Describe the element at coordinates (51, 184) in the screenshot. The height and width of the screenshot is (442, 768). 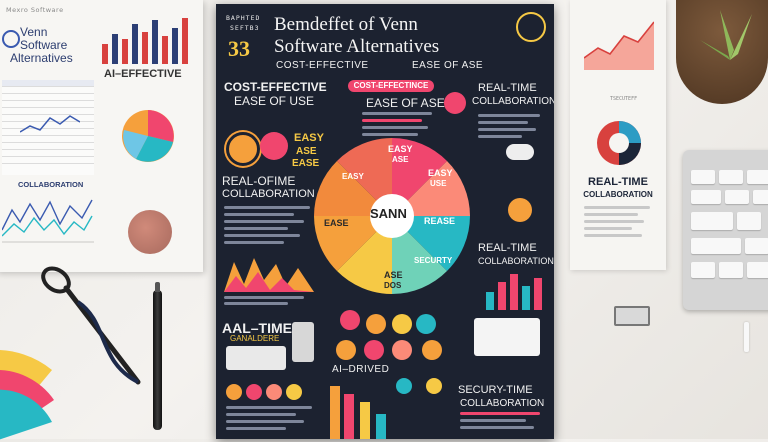
I see `left-collab-label: COLLABORATION` at that location.